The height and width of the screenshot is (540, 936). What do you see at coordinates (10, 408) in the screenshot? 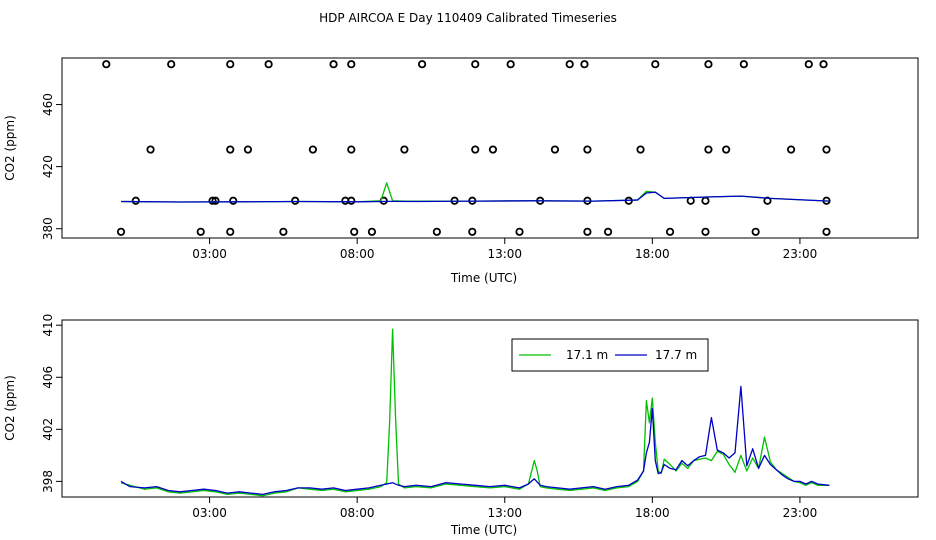
I see `bottom-y-axis-label: CO2 (ppm)` at bounding box center [10, 408].